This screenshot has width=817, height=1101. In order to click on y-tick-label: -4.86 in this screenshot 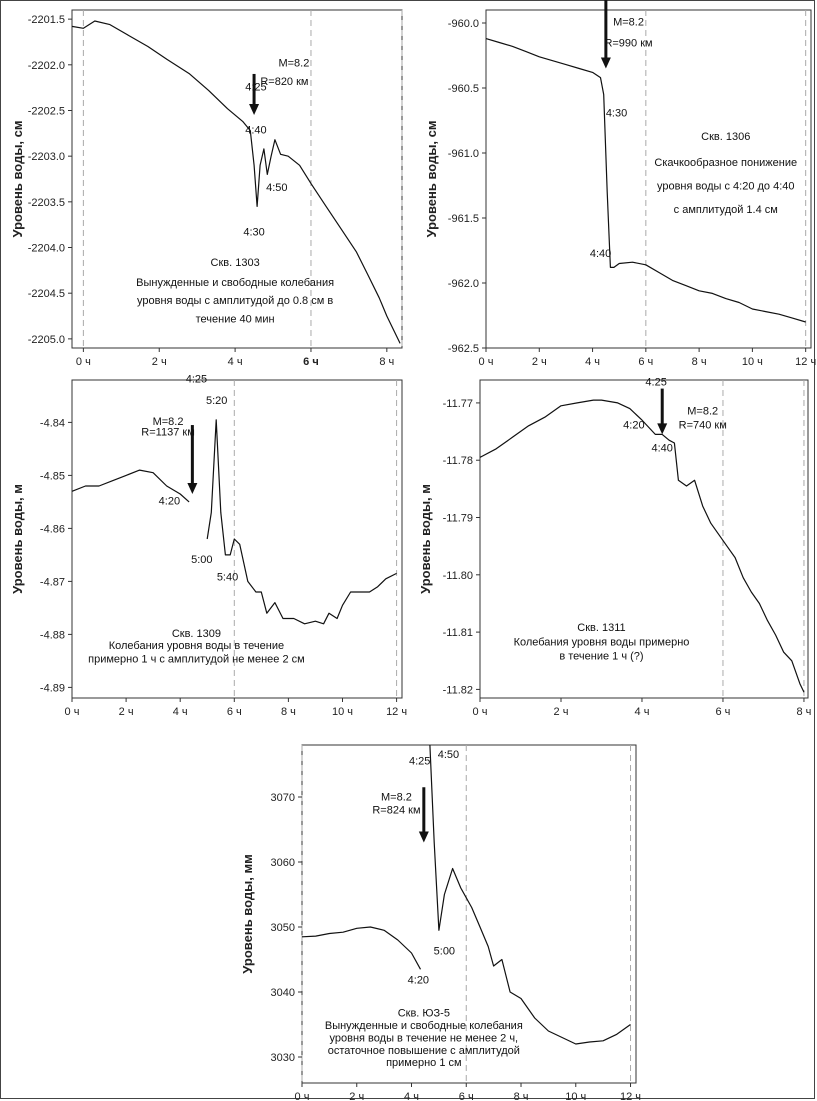, I will do `click(52, 529)`.